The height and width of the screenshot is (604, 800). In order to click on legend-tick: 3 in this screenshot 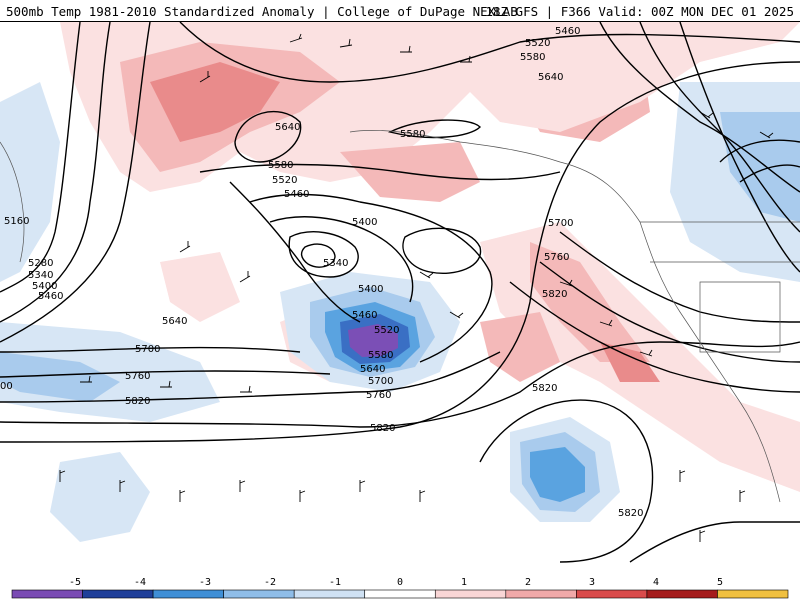, I will do `click(592, 582)`.